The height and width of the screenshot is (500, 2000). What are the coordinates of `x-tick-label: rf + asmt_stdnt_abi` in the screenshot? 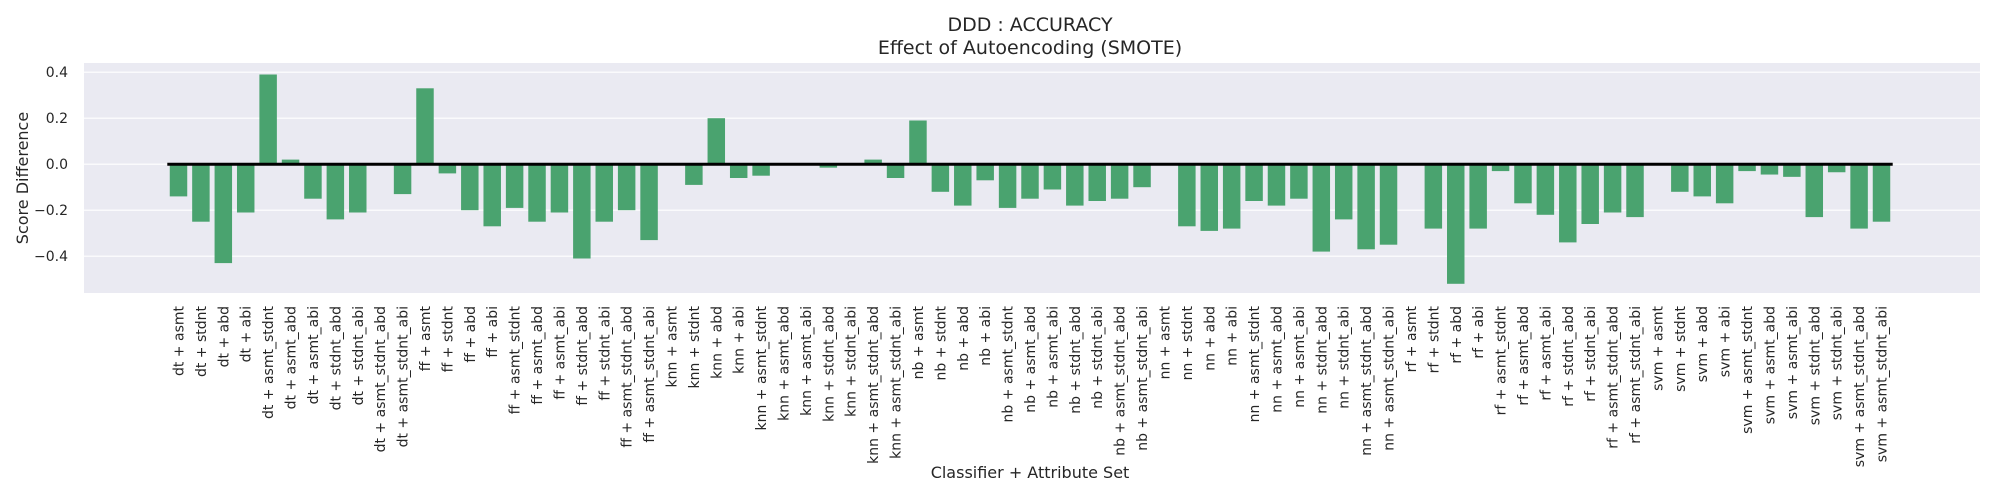 It's located at (1636, 375).